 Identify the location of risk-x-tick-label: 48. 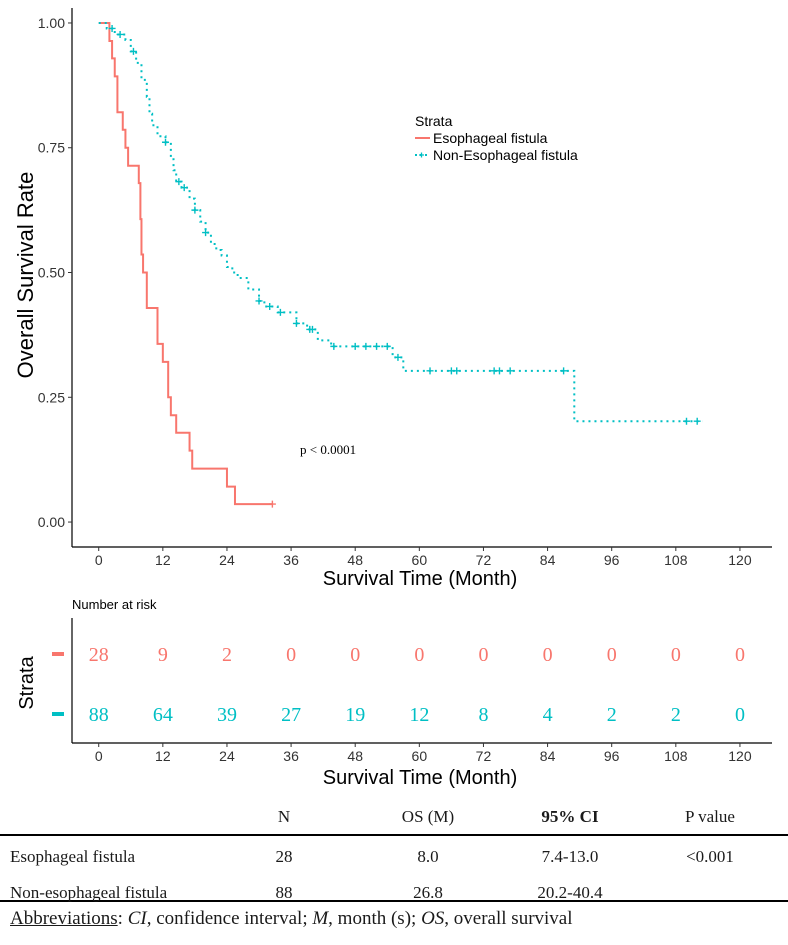
(355, 756).